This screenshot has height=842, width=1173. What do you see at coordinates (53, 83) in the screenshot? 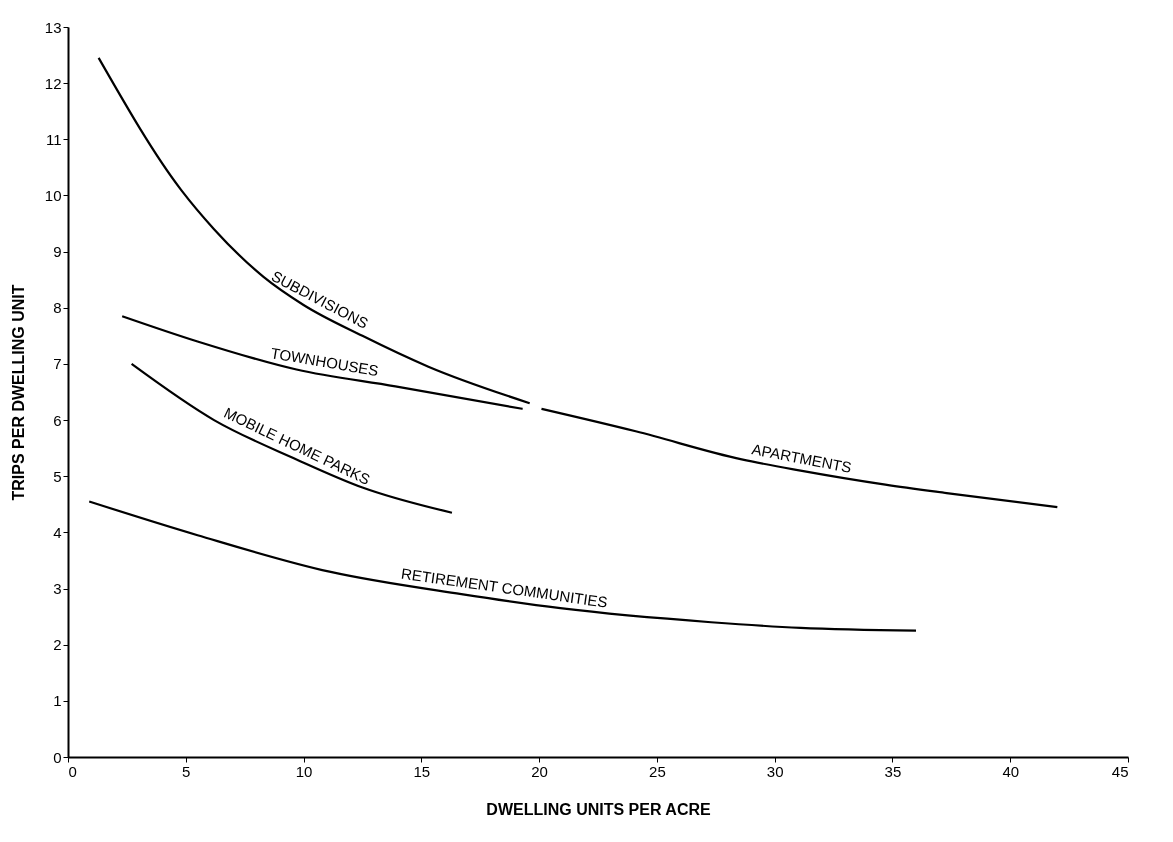
I see `y-tick-label: 12` at bounding box center [53, 83].